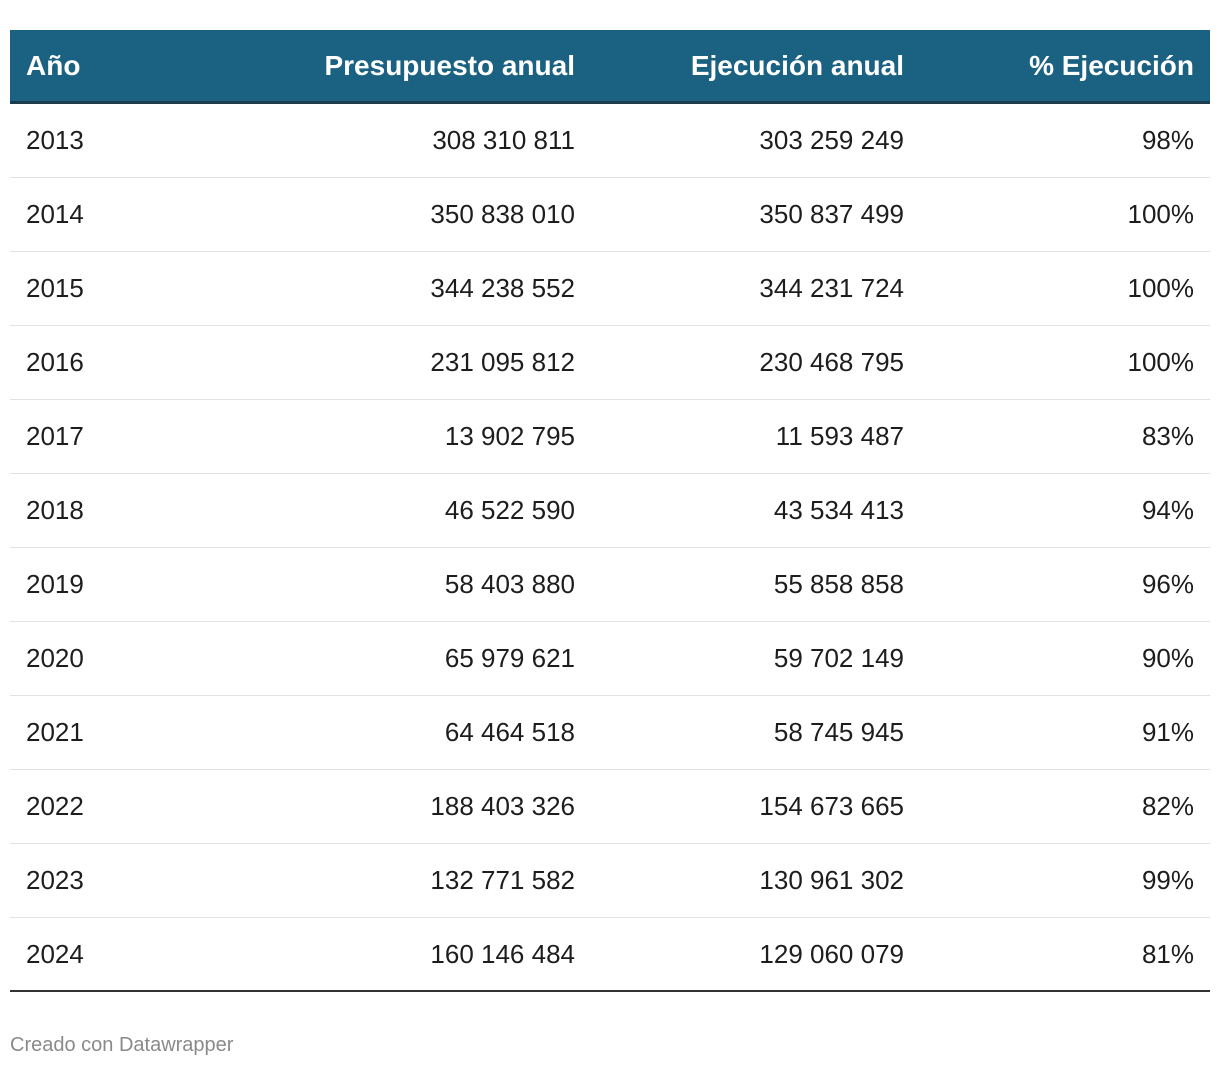 The height and width of the screenshot is (1070, 1220). What do you see at coordinates (610, 955) in the screenshot?
I see `table-row: 2024 160 146 484 129 060 079 81%` at bounding box center [610, 955].